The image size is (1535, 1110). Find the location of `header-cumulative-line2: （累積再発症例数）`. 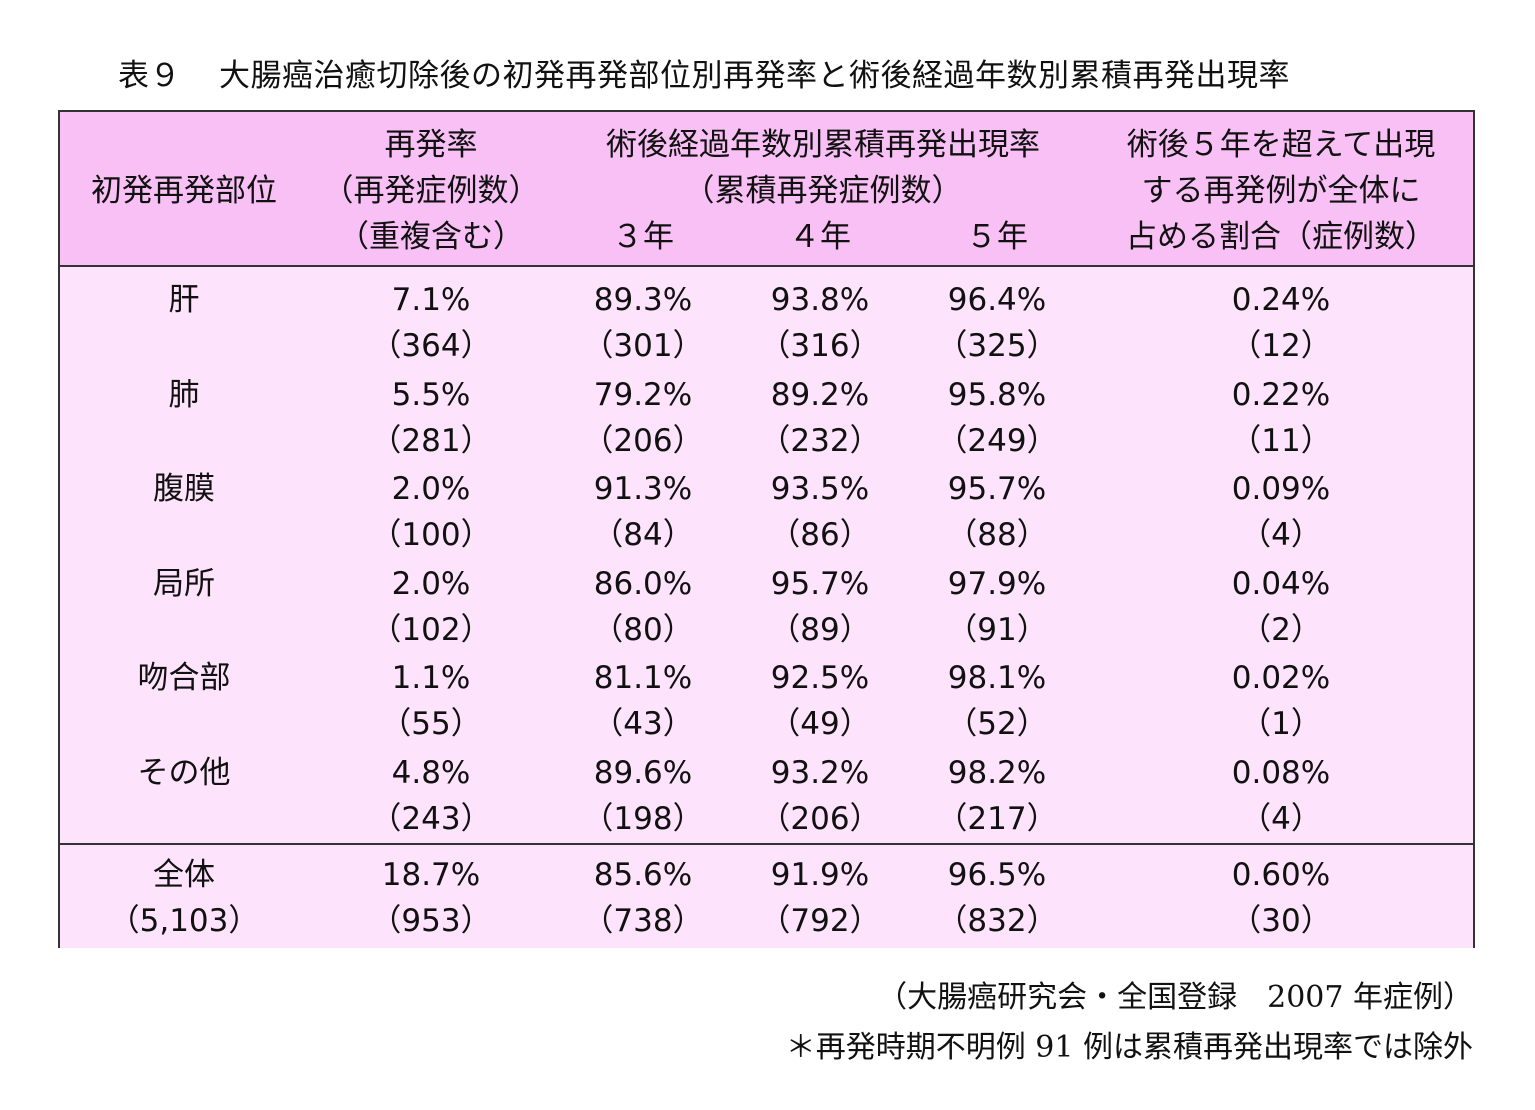

header-cumulative-line2: （累積再発症例数） is located at coordinates (823, 191).